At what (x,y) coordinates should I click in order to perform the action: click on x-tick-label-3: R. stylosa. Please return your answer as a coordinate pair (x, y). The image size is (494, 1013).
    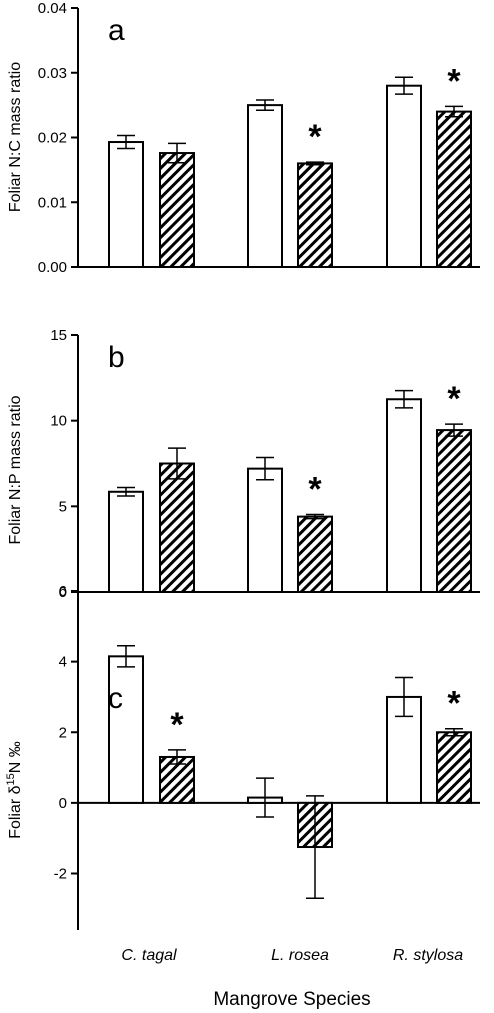
    Looking at the image, I should click on (428, 955).